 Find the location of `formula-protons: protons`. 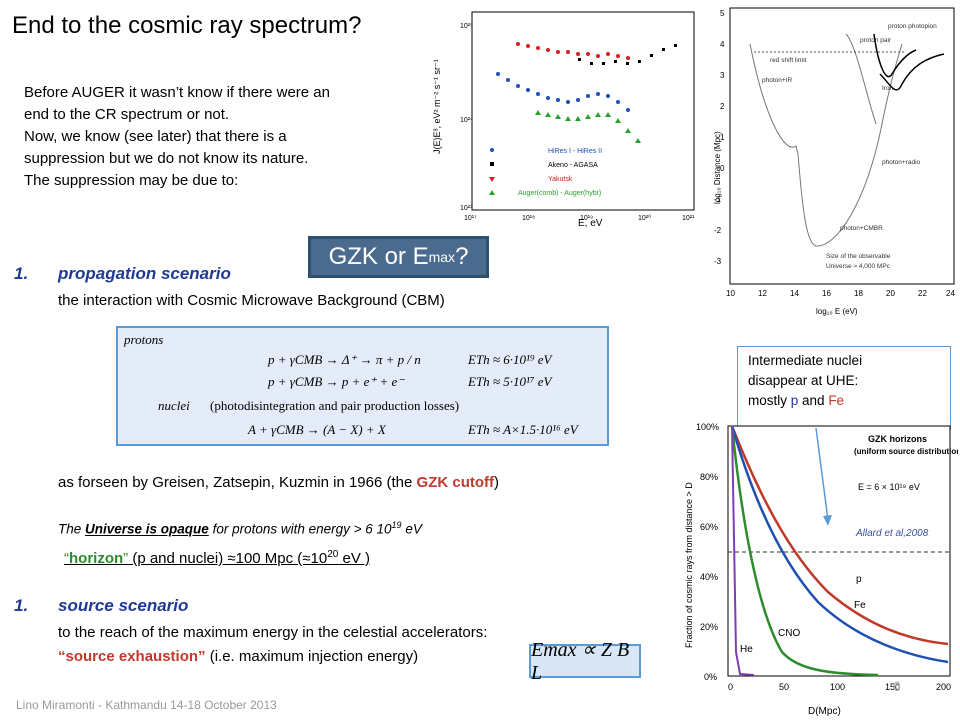

formula-protons: protons is located at coordinates (144, 339).